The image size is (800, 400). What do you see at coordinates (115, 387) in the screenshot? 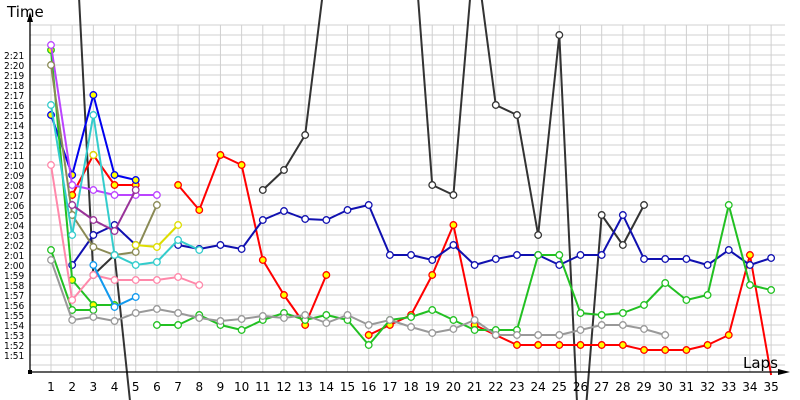
I see `x-tick-label: 4` at bounding box center [115, 387].